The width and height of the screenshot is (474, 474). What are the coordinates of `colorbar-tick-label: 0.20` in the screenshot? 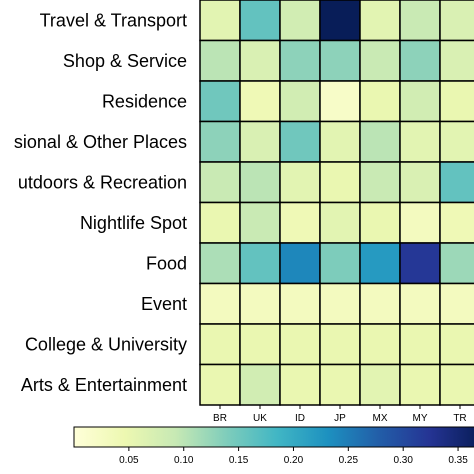 It's located at (294, 460).